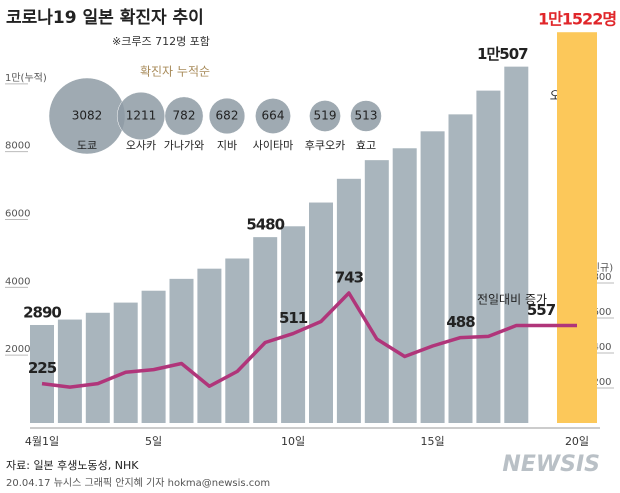  Describe the element at coordinates (293, 441) in the screenshot. I see `x-tick-label: 10일` at that location.